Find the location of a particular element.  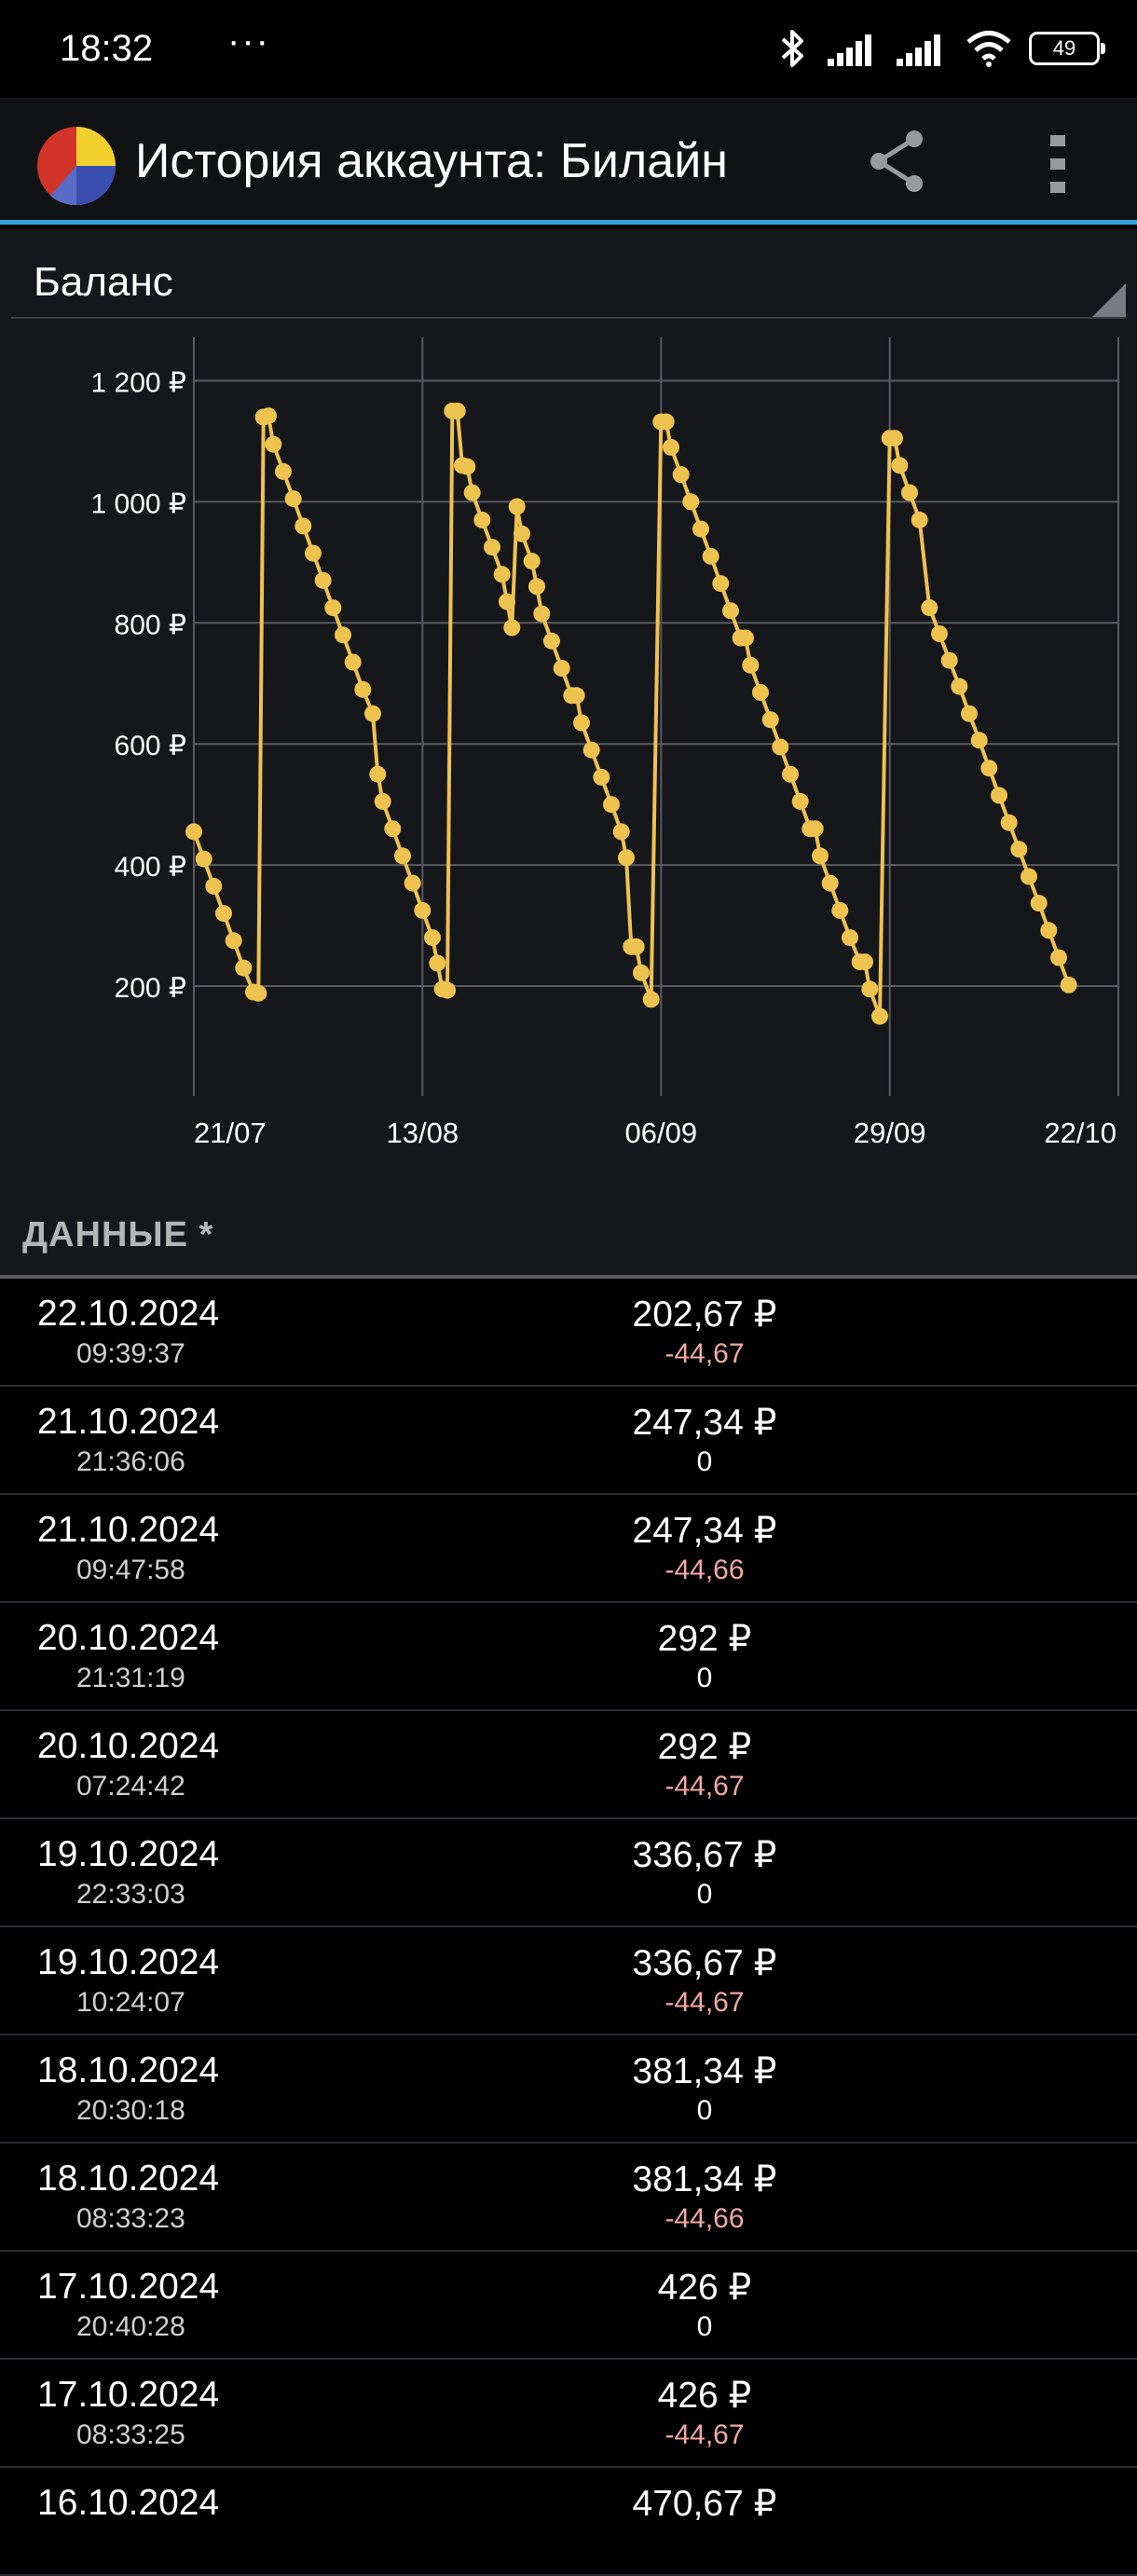

row-amount: 336,67 ₽ is located at coordinates (704, 1963).